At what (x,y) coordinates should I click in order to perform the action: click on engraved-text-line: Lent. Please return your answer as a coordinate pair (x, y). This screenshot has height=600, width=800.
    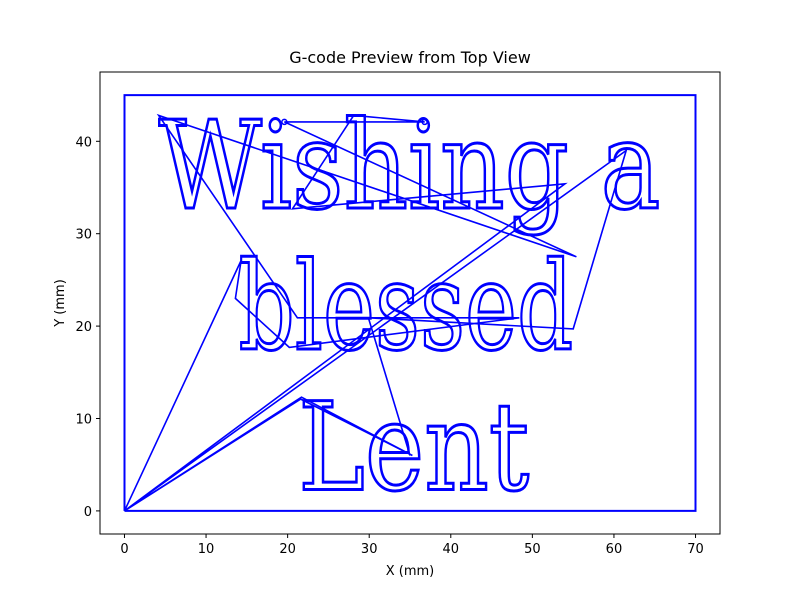
    Looking at the image, I should click on (413, 448).